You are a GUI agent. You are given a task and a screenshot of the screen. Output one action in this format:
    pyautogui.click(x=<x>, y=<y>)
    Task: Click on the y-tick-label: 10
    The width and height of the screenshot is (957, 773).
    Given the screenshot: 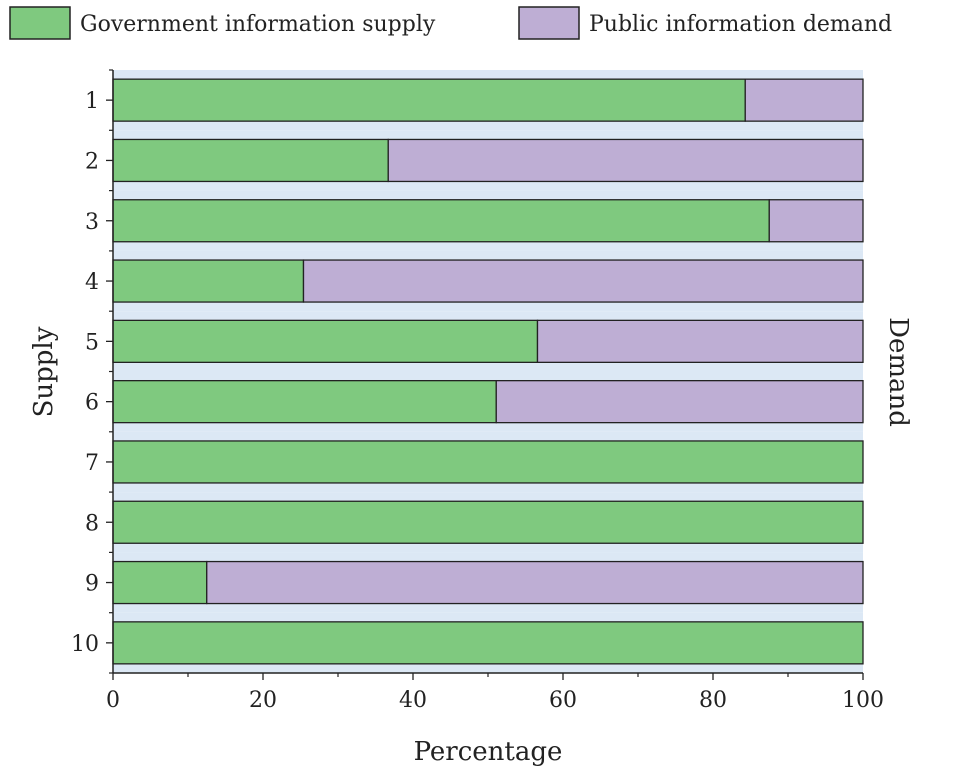 What is the action you would take?
    pyautogui.click(x=85, y=644)
    